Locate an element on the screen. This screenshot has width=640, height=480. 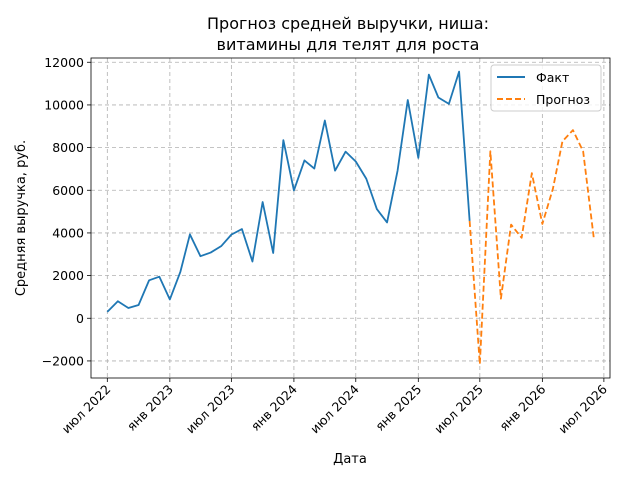
chart-title-line-2: витамины для телят для роста is located at coordinates (348, 44).